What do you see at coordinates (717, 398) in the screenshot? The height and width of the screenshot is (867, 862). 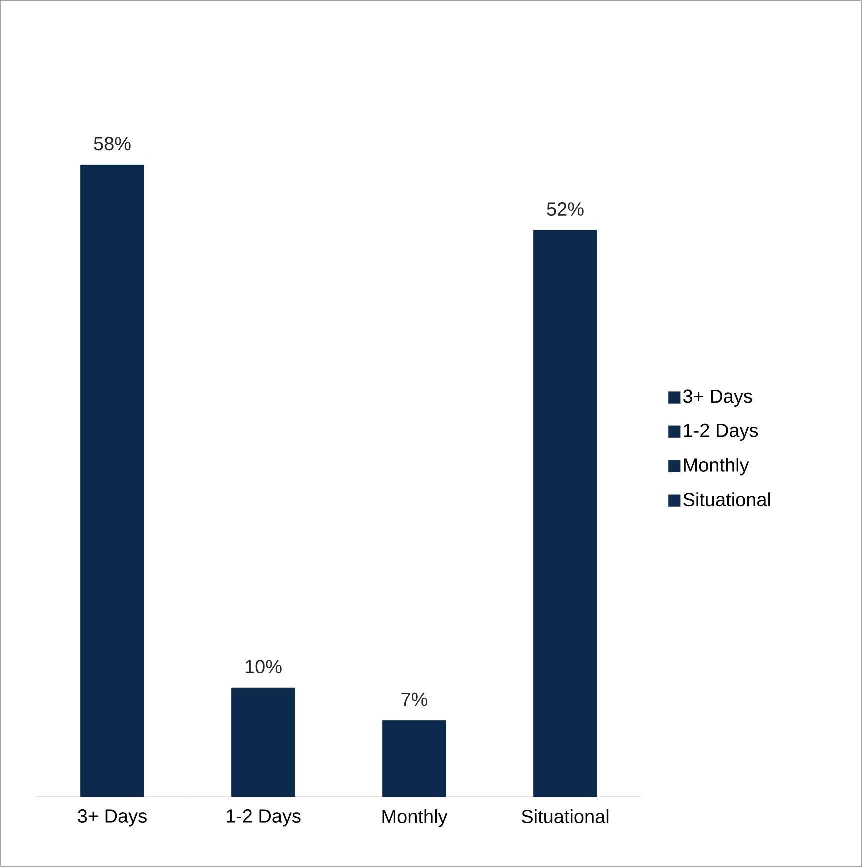 I see `legend-label: 3+ Days` at bounding box center [717, 398].